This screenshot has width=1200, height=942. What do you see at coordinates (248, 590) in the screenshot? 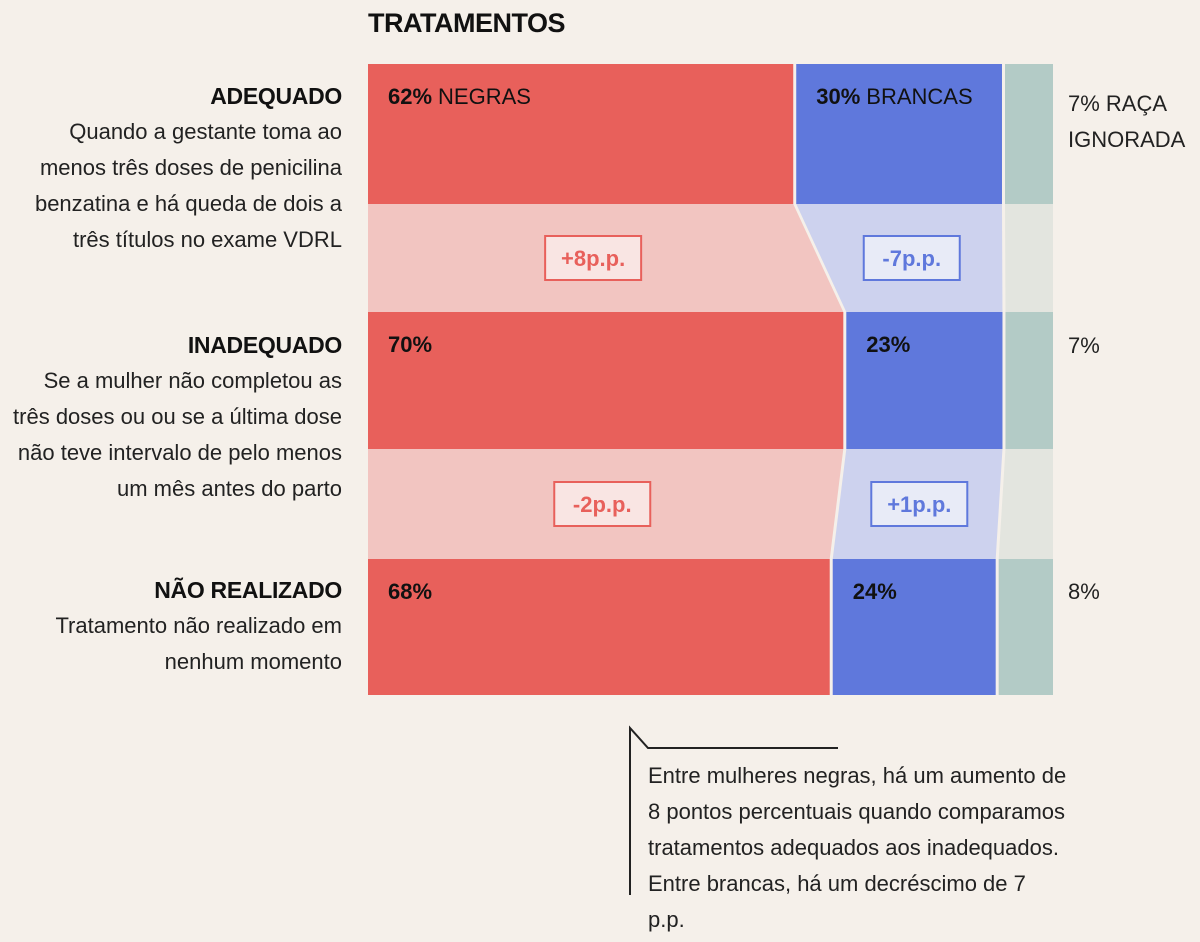
I see `category-name: NÃO REALIZADO` at bounding box center [248, 590].